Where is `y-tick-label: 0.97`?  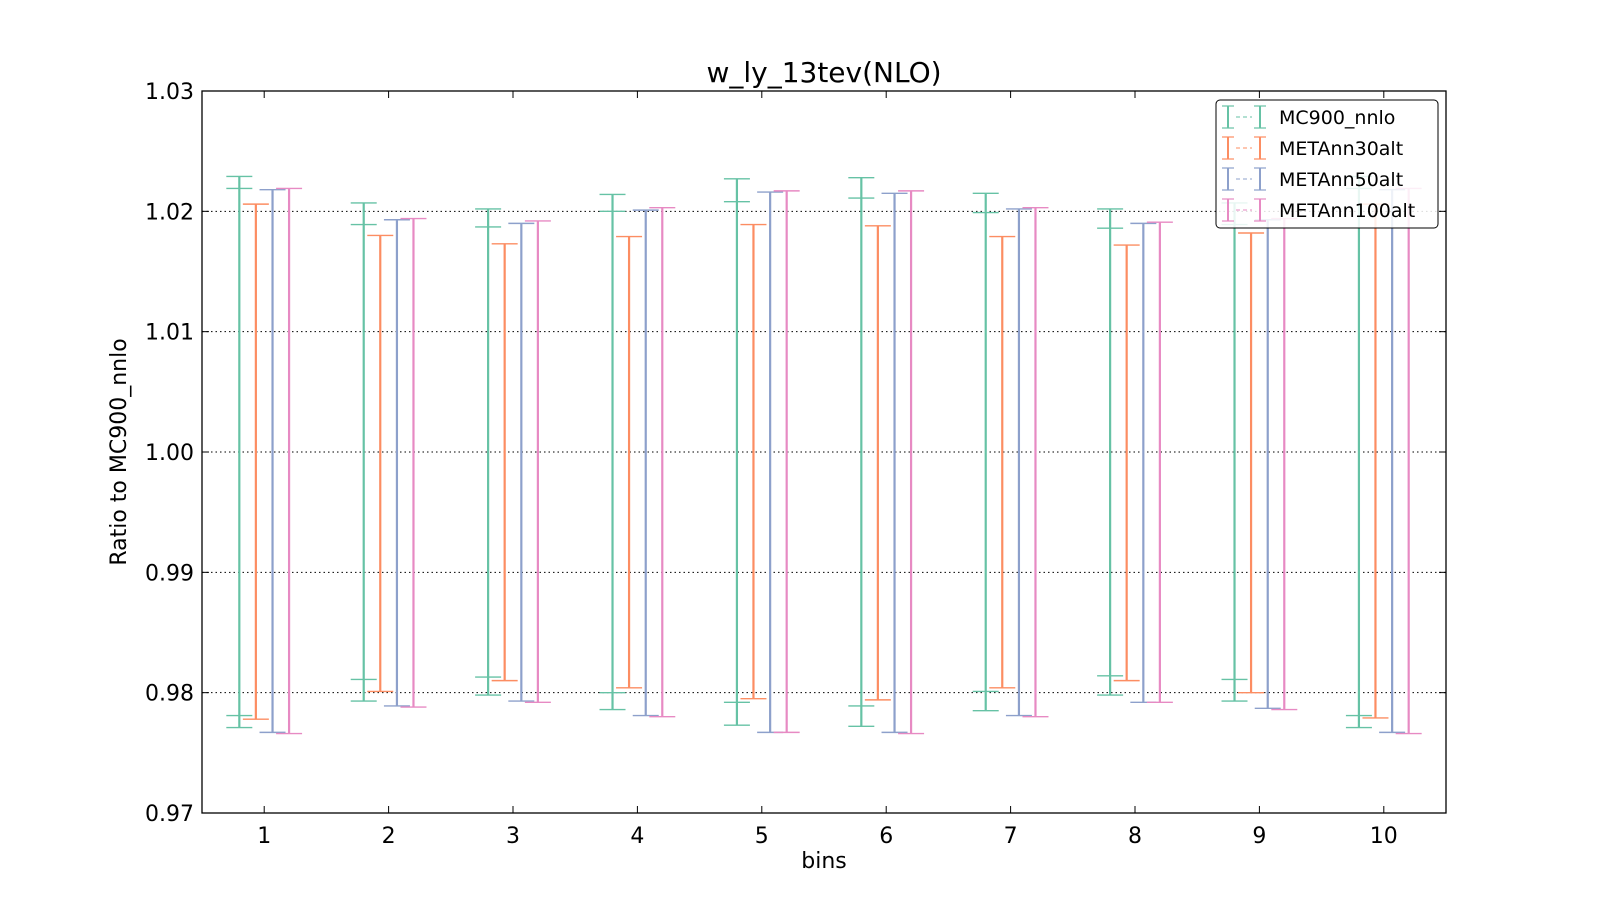
y-tick-label: 0.97 is located at coordinates (169, 814).